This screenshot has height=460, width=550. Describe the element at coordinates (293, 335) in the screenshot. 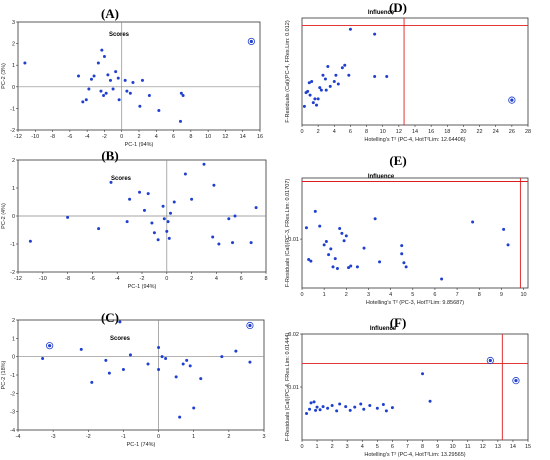

I see `y-tick-label: 0.02` at that location.